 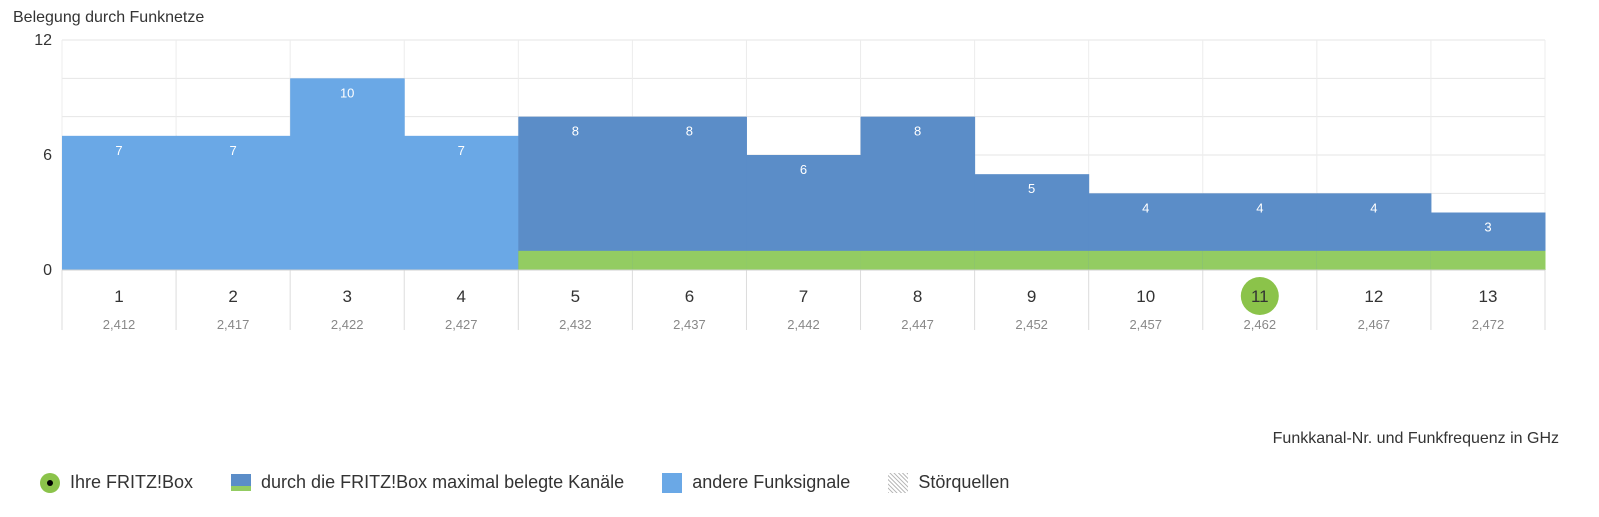 What do you see at coordinates (461, 324) in the screenshot?
I see `frequency-label: 2,427` at bounding box center [461, 324].